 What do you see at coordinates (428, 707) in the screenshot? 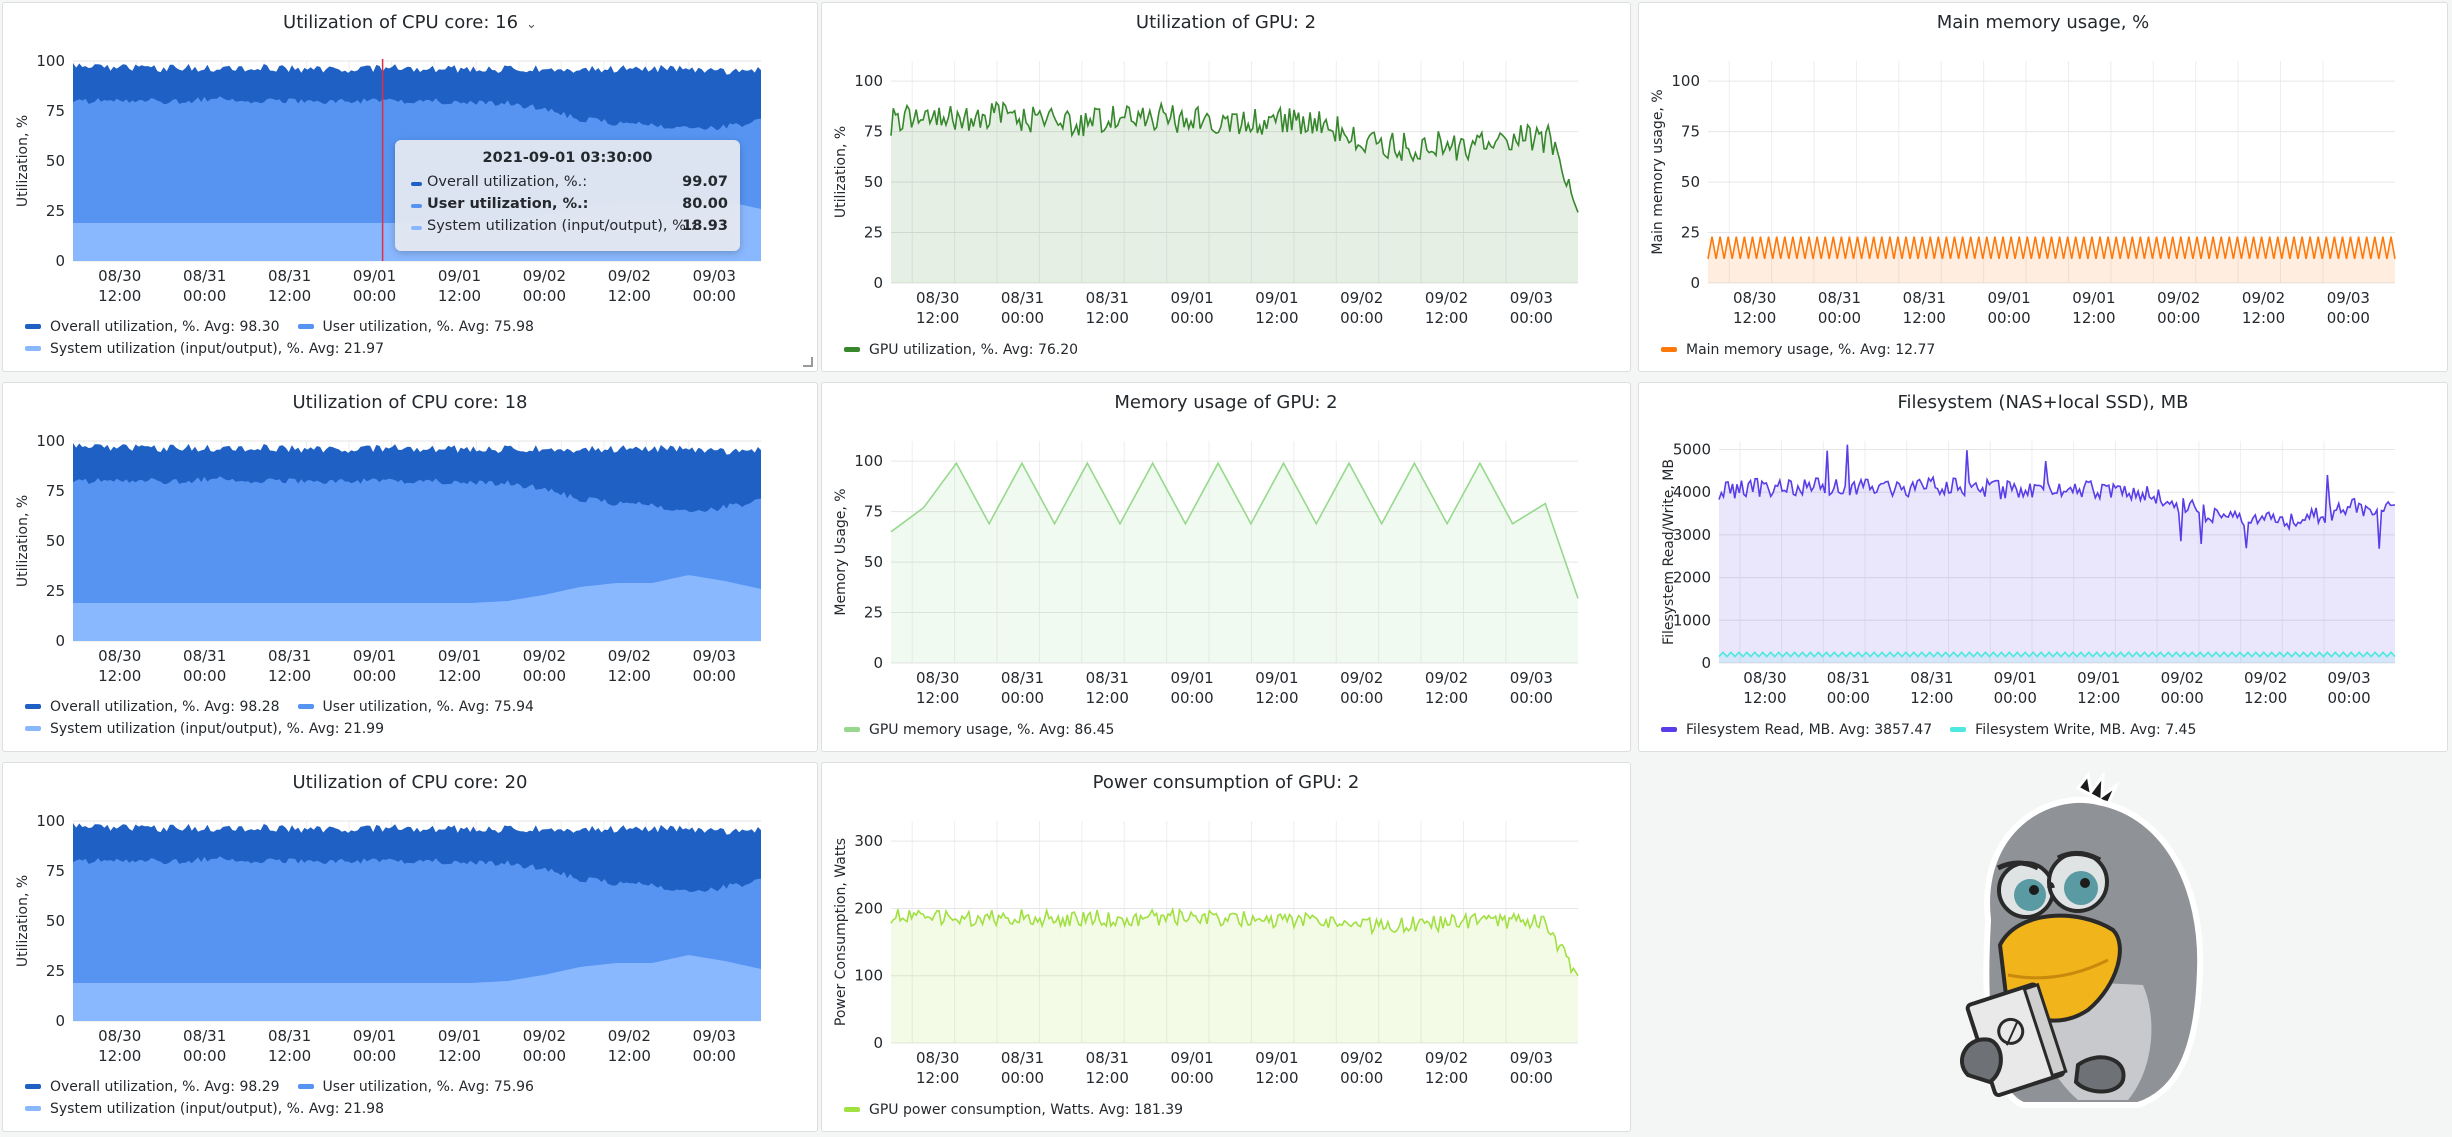
I see `legend-label: User utilization, %. Avg: 75.94` at bounding box center [428, 707].